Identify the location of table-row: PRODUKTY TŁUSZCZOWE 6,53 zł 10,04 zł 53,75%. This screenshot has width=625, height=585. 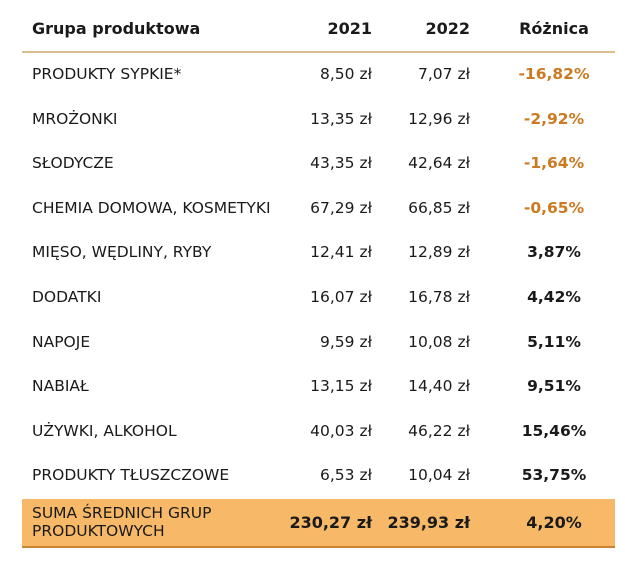
(318, 476).